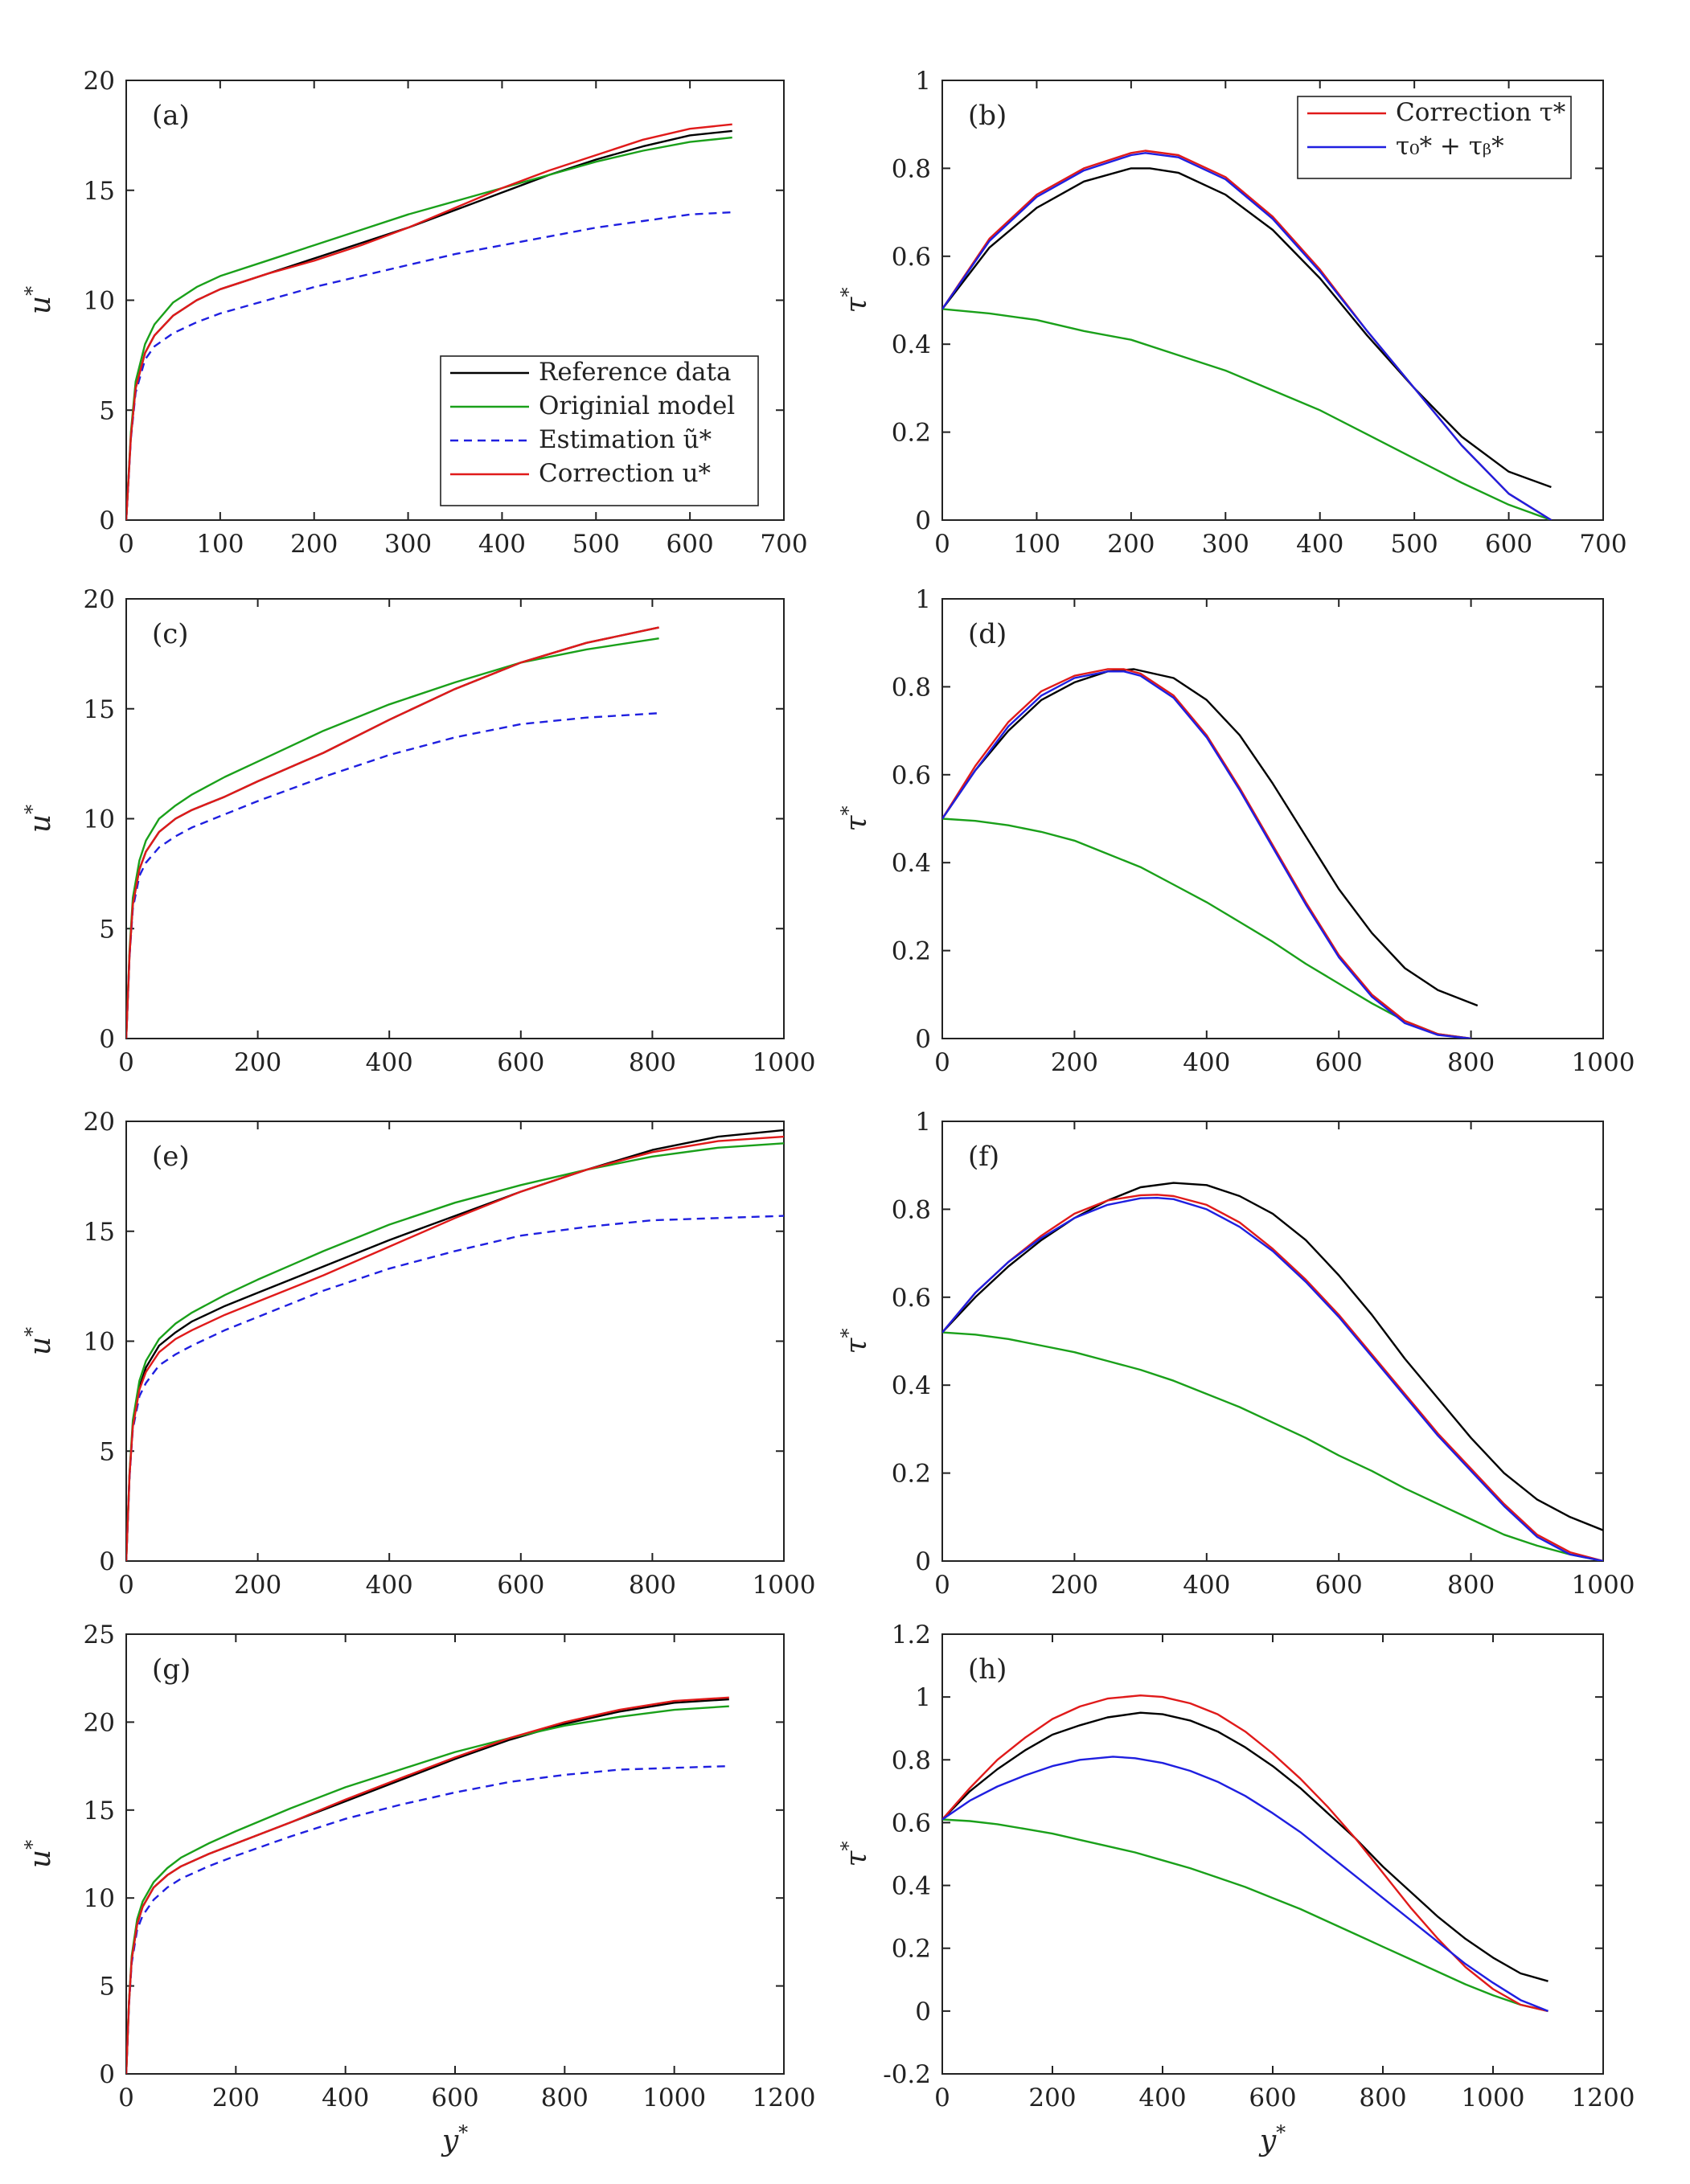 The height and width of the screenshot is (2184, 1690). I want to click on x-tick-label: 1200, so click(1604, 2098).